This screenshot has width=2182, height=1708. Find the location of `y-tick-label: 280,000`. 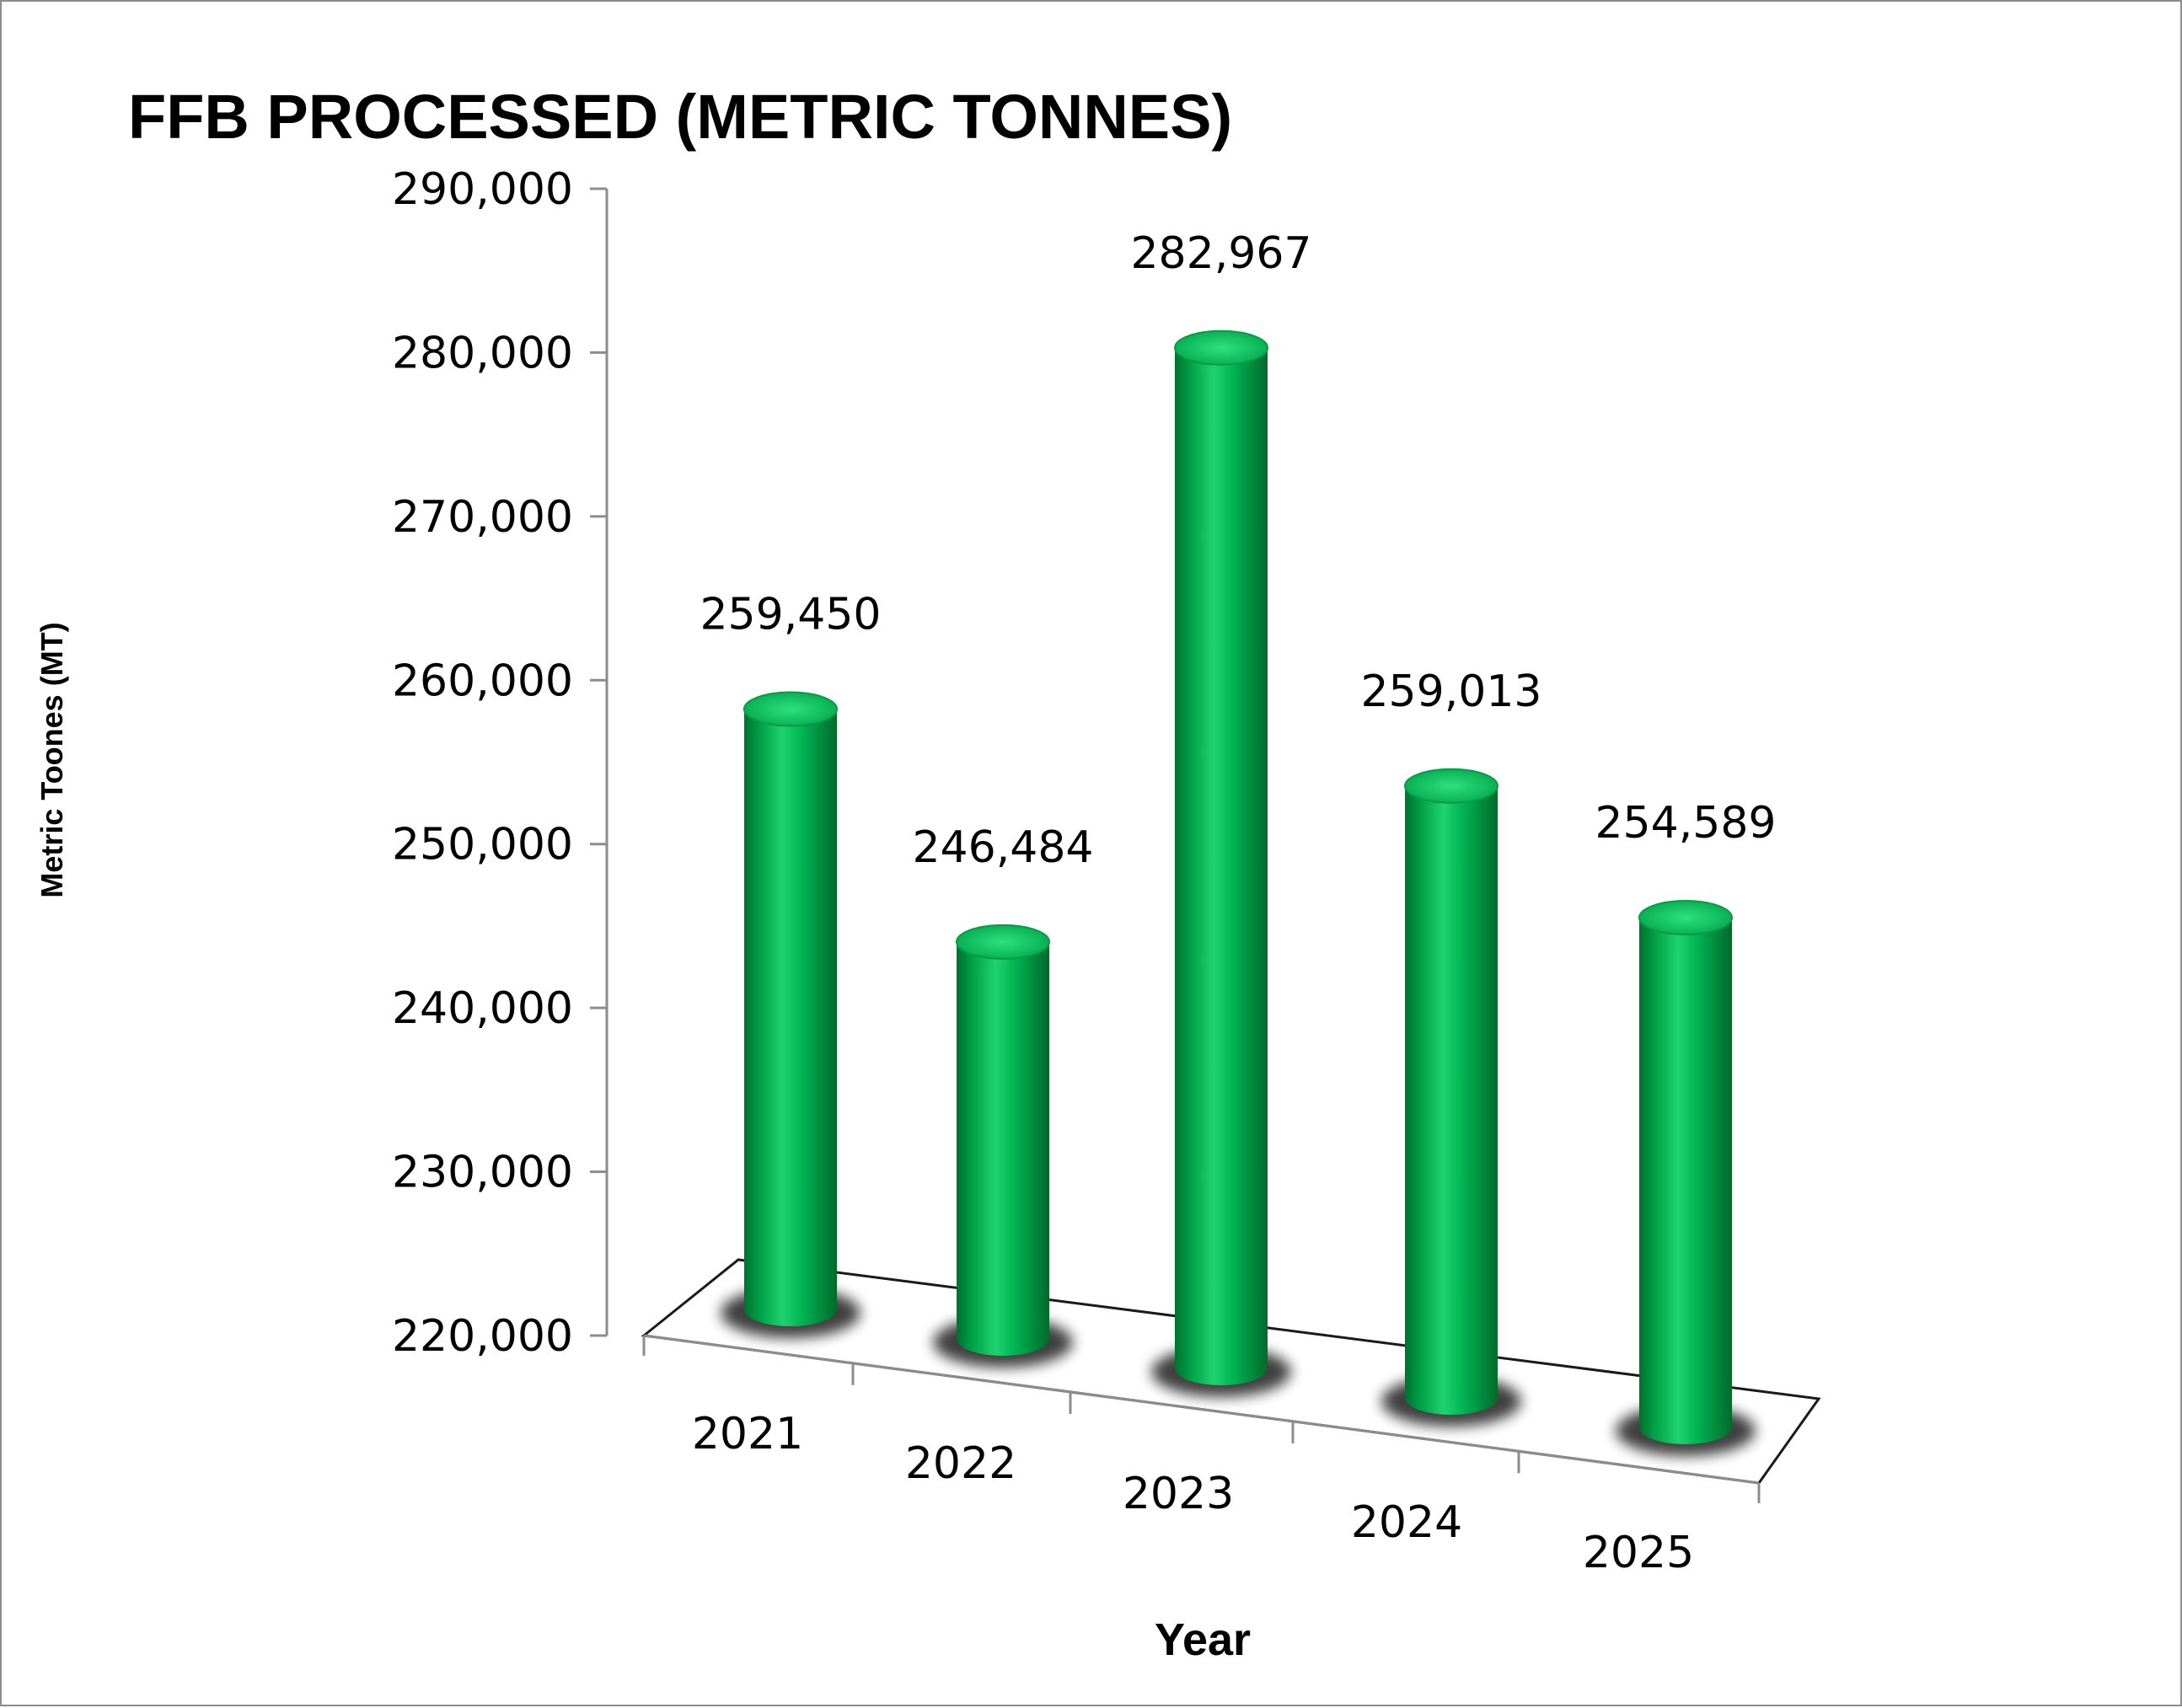

y-tick-label: 280,000 is located at coordinates (482, 353).